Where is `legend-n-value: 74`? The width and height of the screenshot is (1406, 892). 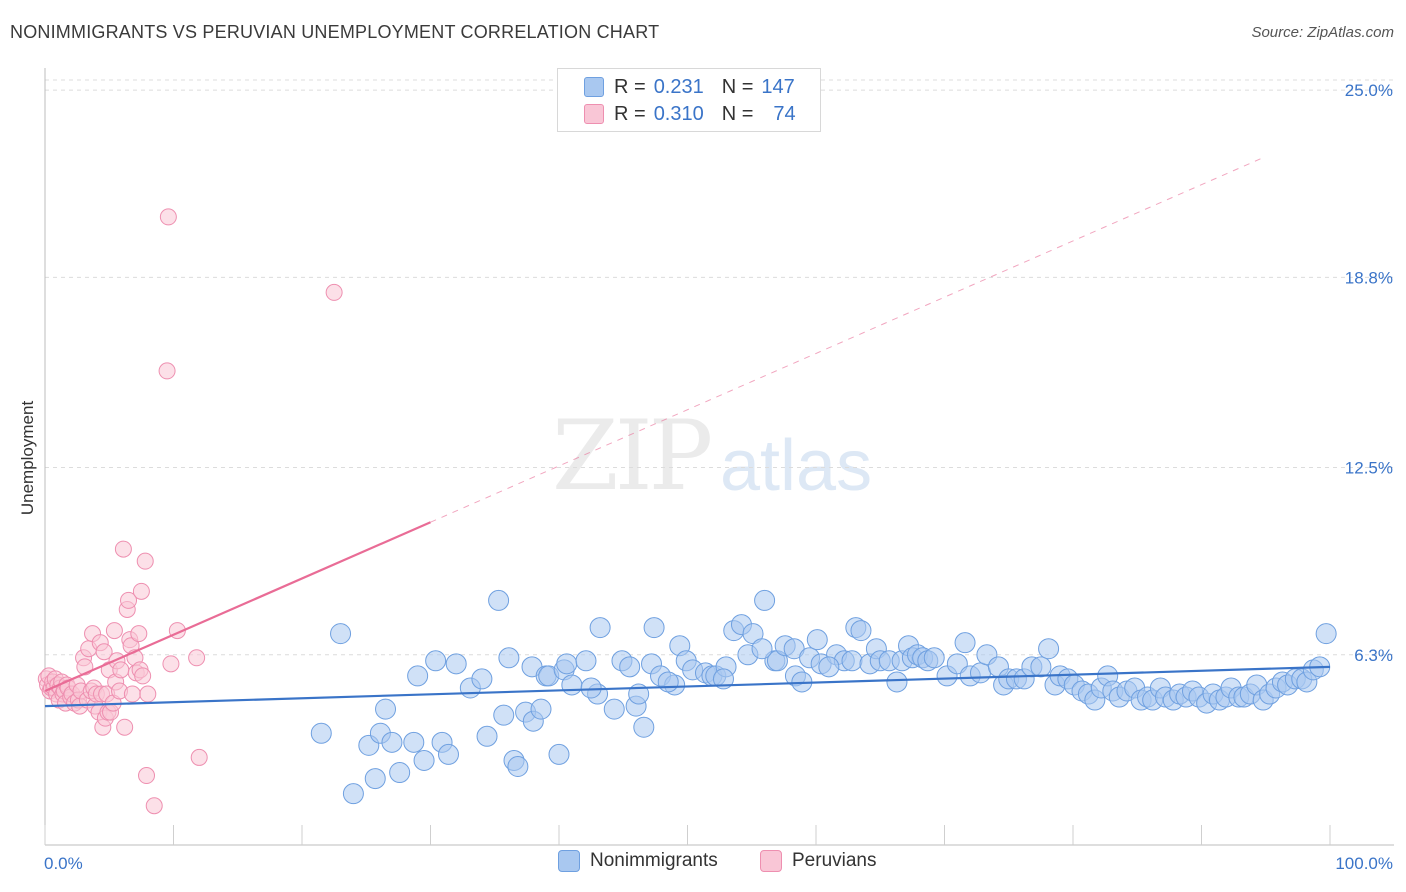 legend-n-value: 74 is located at coordinates (784, 113).